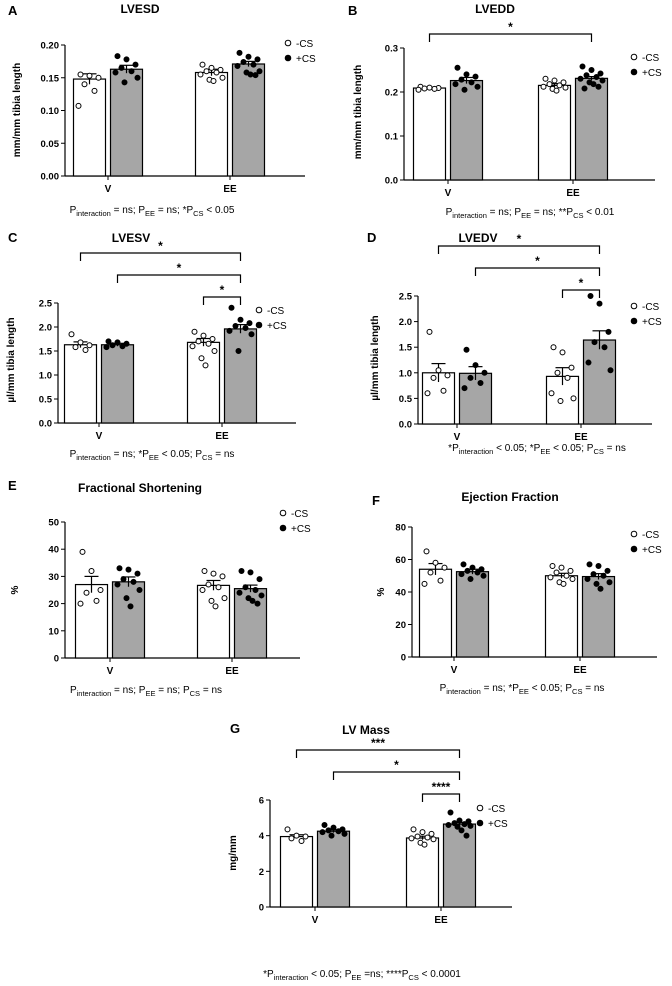 Image resolution: width=672 pixels, height=986 pixels. I want to click on footnote-text: = ns; **P, so click(552, 212).